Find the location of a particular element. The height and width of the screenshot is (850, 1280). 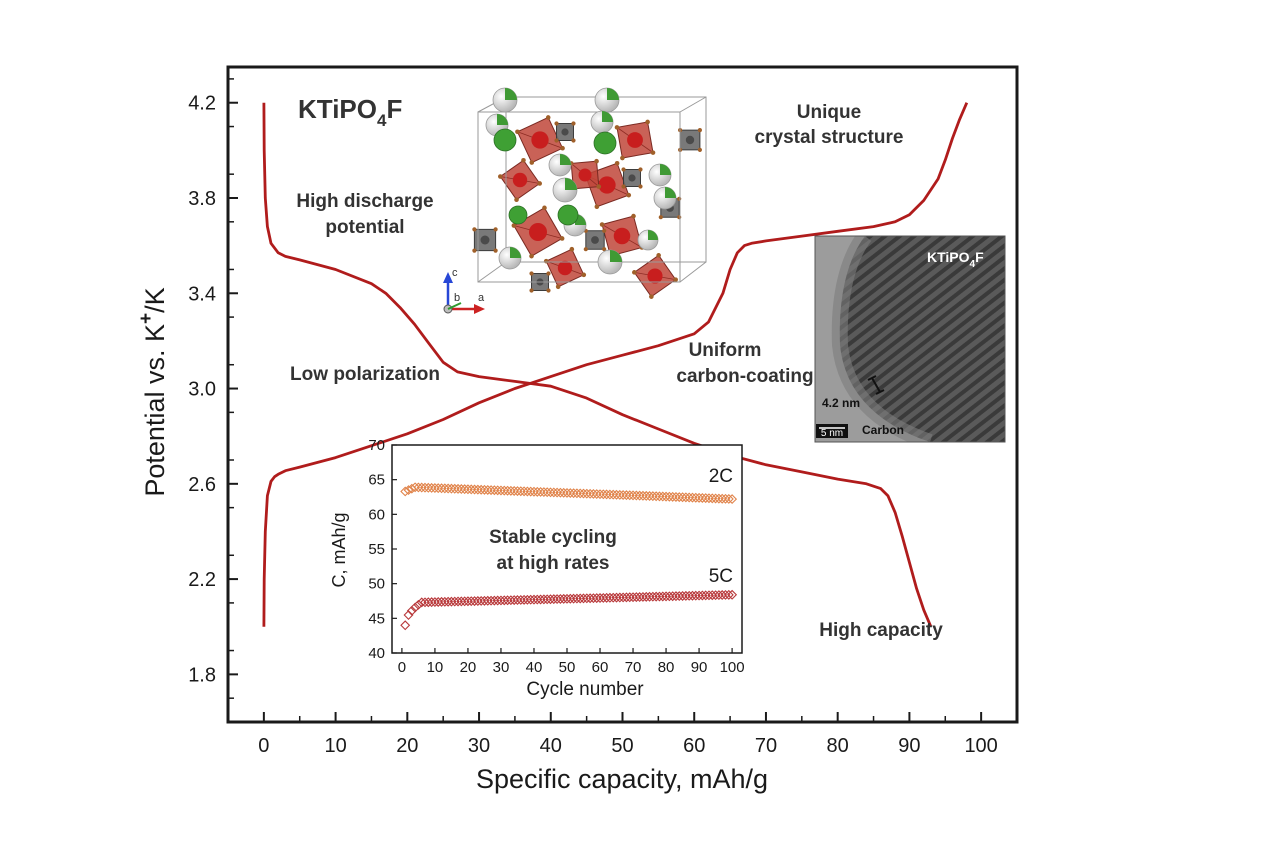

inset-x-tick-label: 60 is located at coordinates (600, 667).